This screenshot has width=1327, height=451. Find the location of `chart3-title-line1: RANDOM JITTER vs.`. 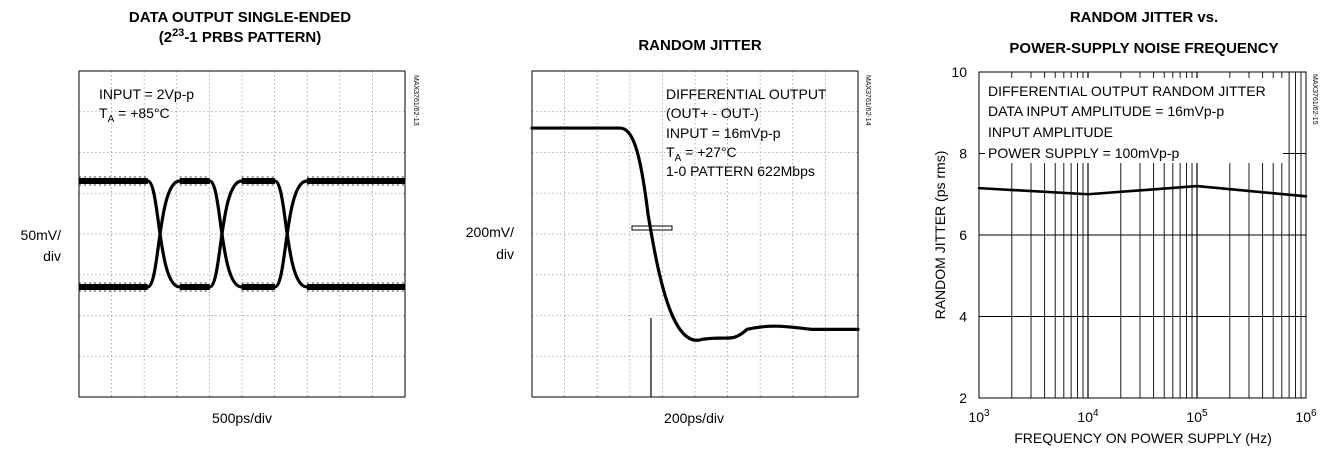

chart3-title-line1: RANDOM JITTER vs. is located at coordinates (1144, 17).